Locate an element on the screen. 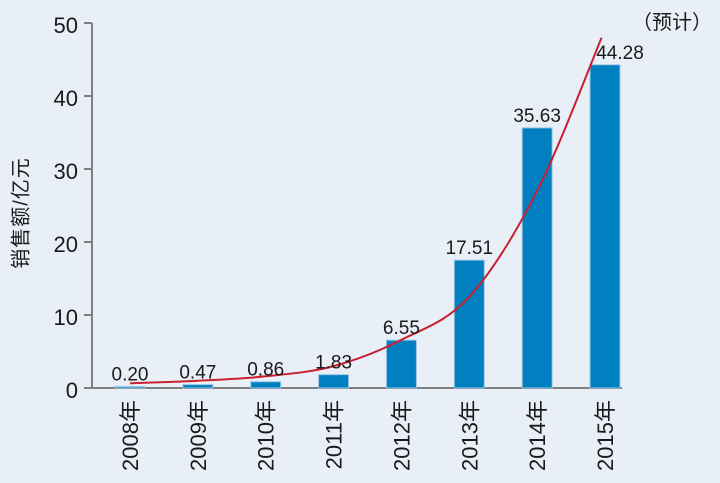 The height and width of the screenshot is (483, 720). bar-value-label: 0.86 is located at coordinates (265, 370).